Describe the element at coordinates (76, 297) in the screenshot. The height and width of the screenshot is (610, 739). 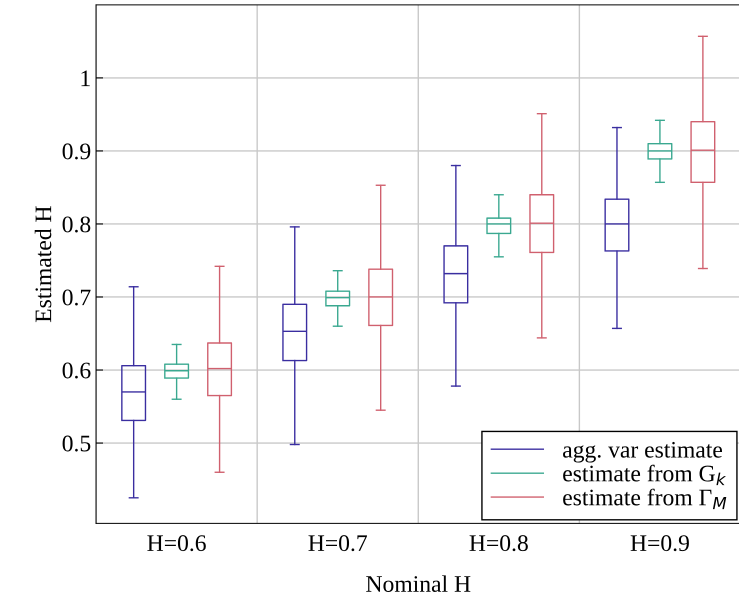
I see `y-tick-label: 0.7` at that location.